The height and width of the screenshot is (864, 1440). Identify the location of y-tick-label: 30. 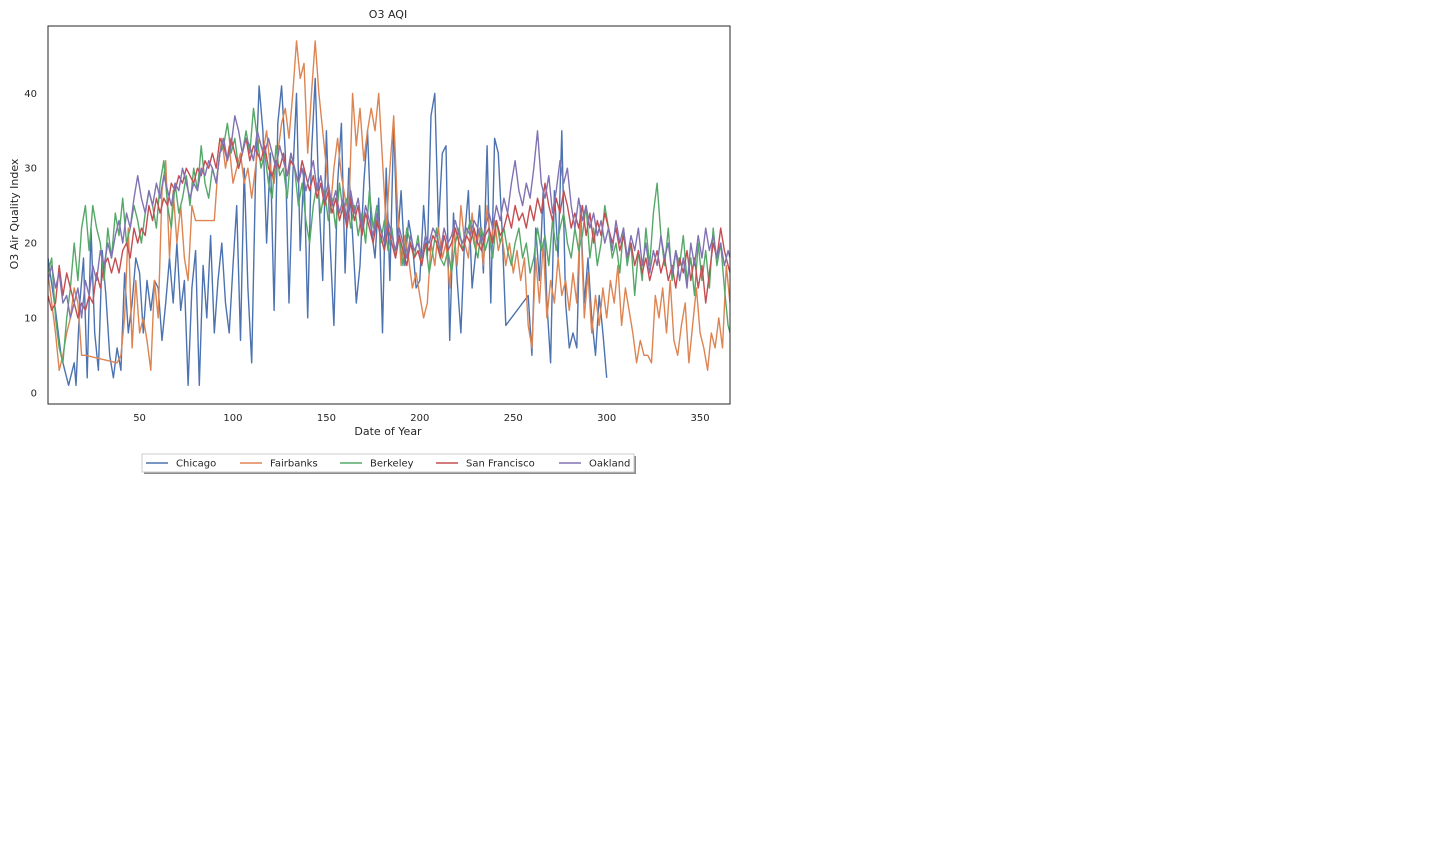
(30, 169).